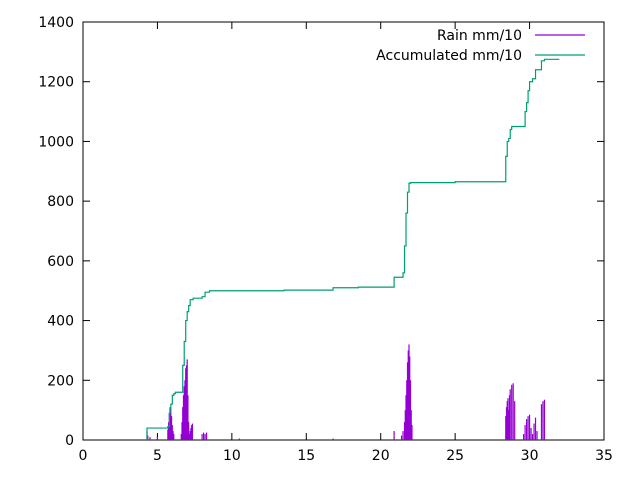 This screenshot has width=640, height=480. I want to click on series-rain, so click(346, 392).